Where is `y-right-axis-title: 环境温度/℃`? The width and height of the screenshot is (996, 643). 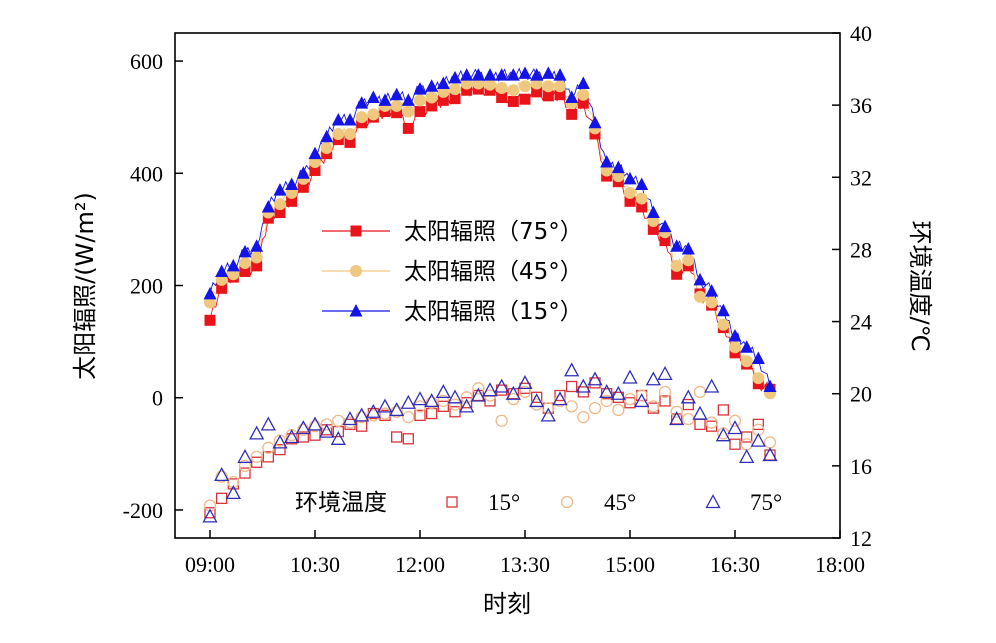 y-right-axis-title: 环境温度/℃ is located at coordinates (920, 285).